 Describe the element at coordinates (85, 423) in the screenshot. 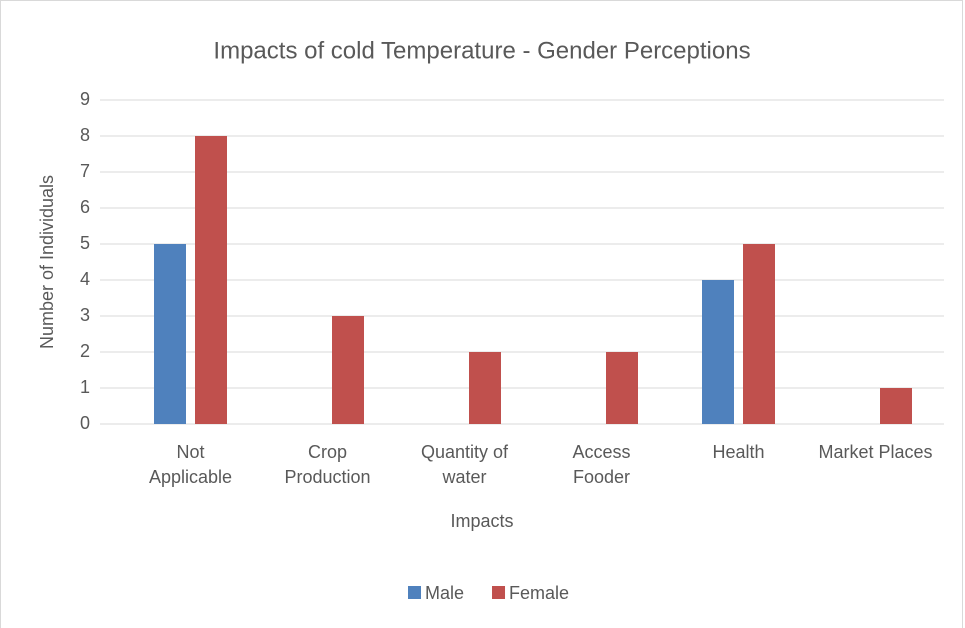

I see `y-tick-label: 0` at that location.